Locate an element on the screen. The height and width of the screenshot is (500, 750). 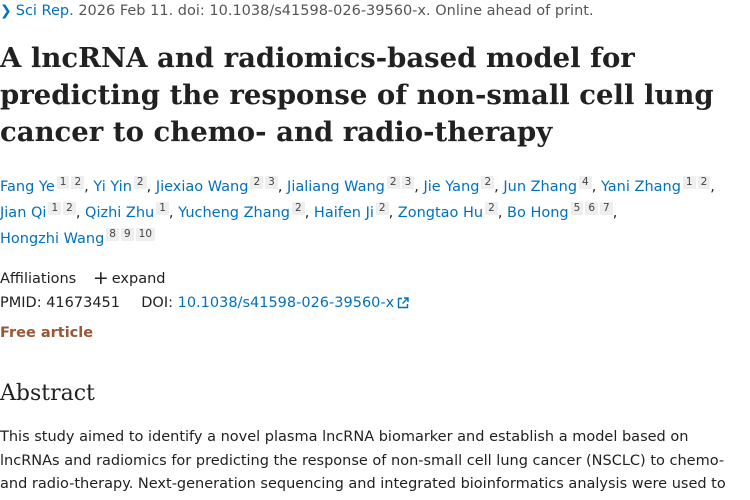
author-item: Jun Zhang 4 is located at coordinates (547, 185).